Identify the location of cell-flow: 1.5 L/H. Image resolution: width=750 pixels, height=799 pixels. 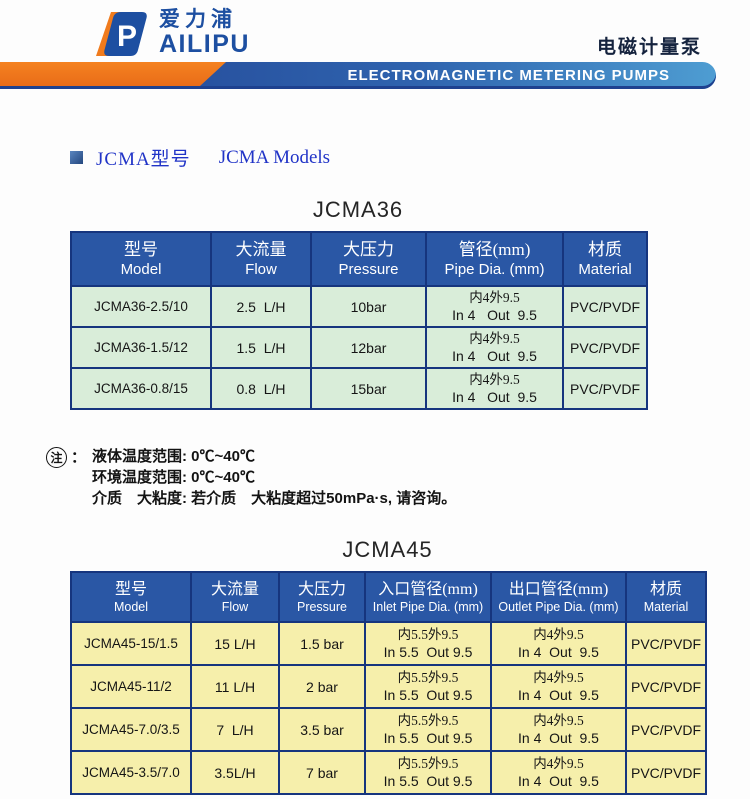
(261, 347).